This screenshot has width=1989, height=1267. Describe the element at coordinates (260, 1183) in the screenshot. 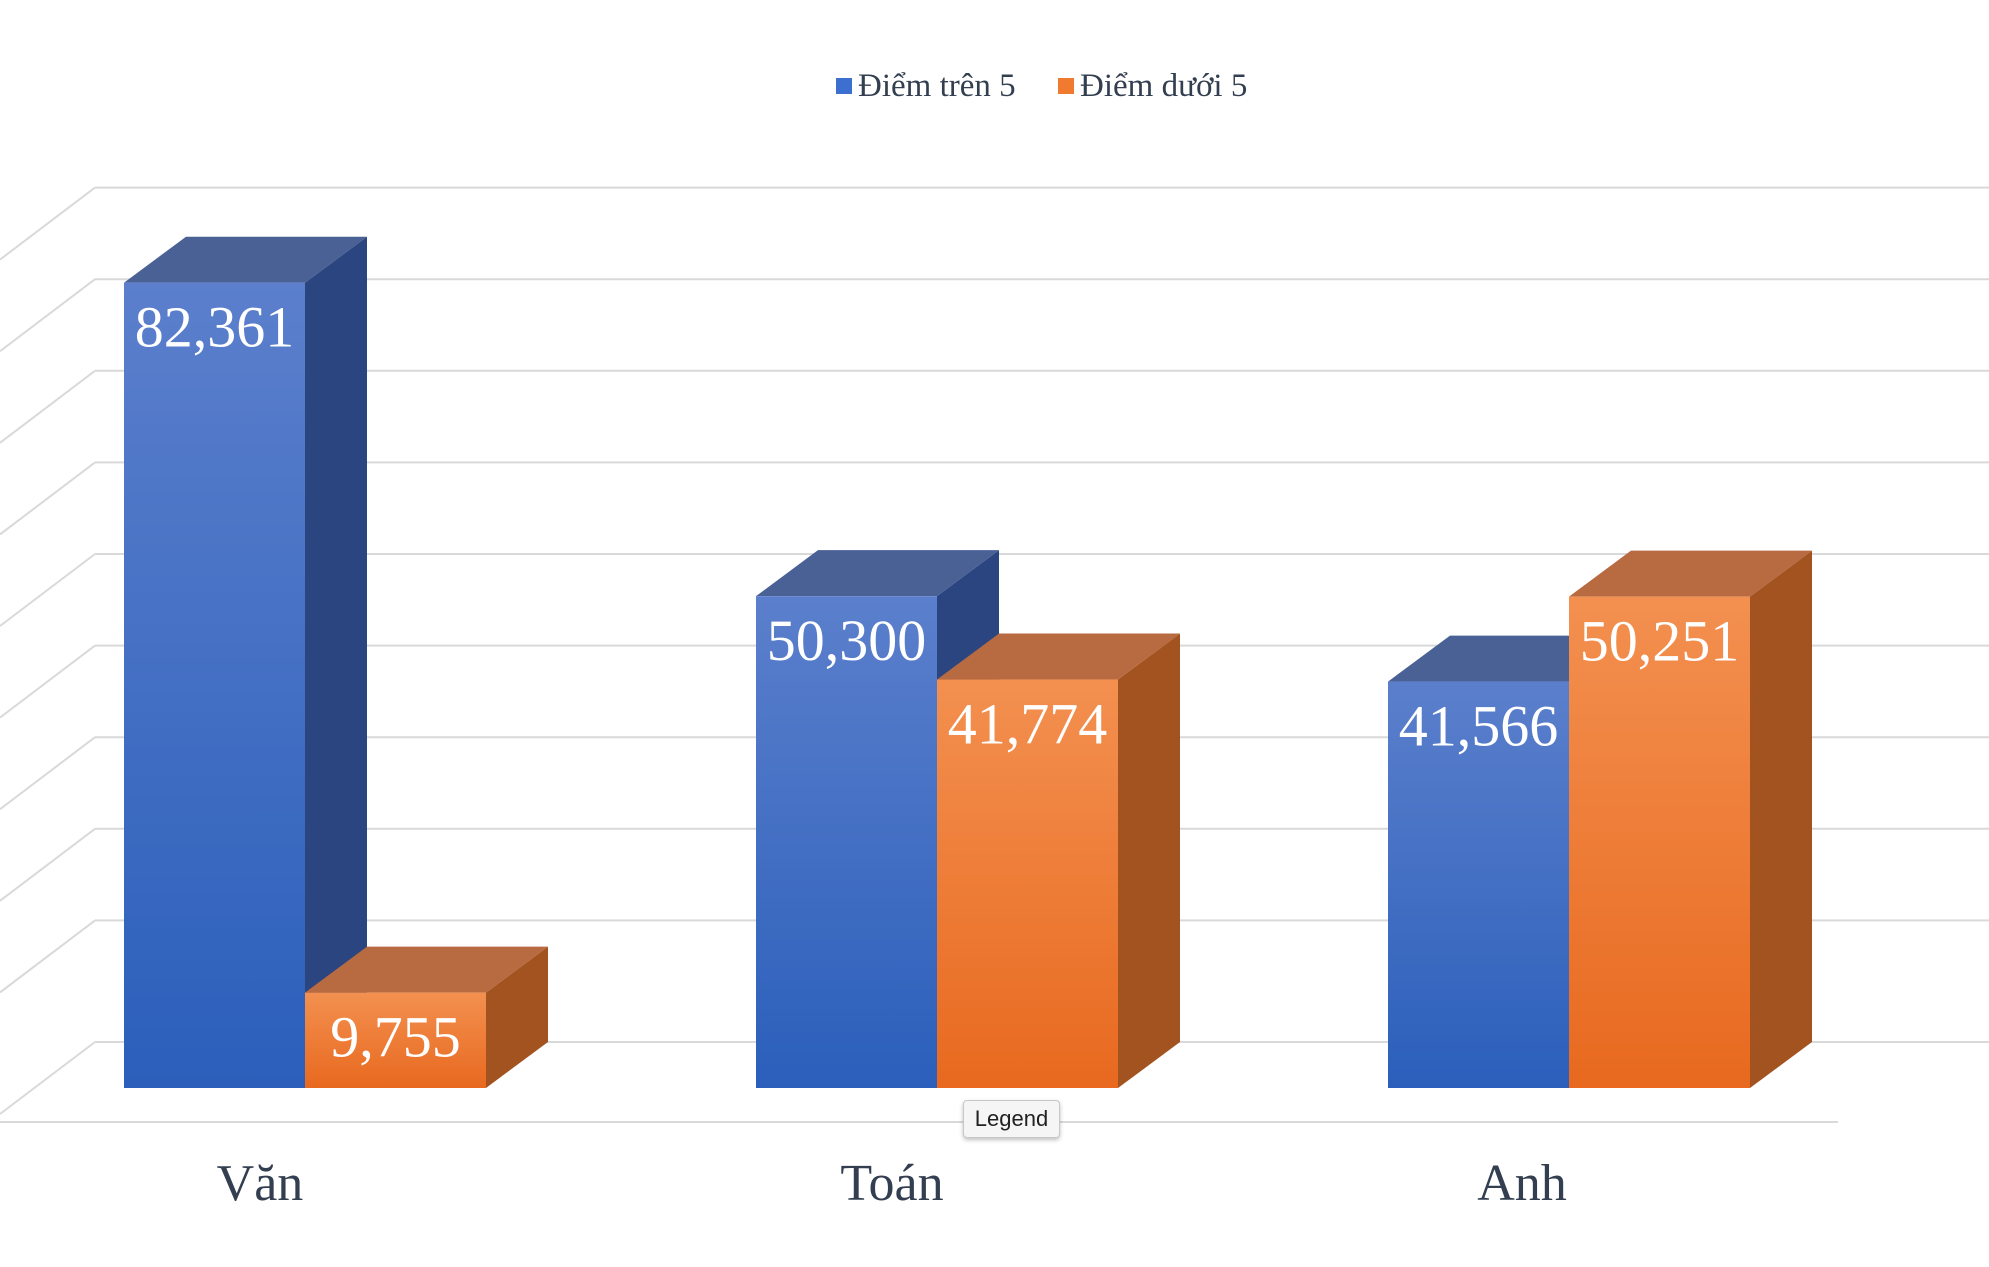

I see `category-label-van: Văn` at that location.